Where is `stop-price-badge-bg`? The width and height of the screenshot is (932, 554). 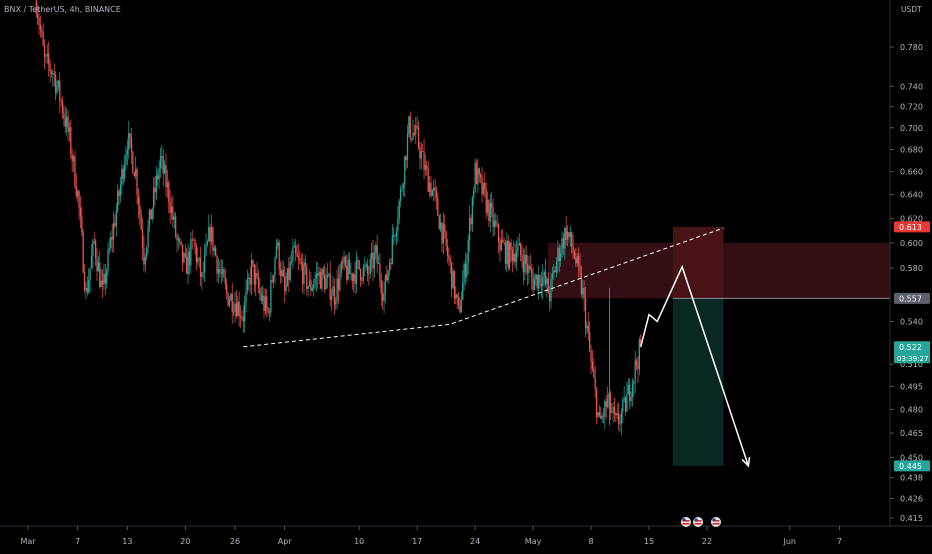
stop-price-badge-bg is located at coordinates (912, 227).